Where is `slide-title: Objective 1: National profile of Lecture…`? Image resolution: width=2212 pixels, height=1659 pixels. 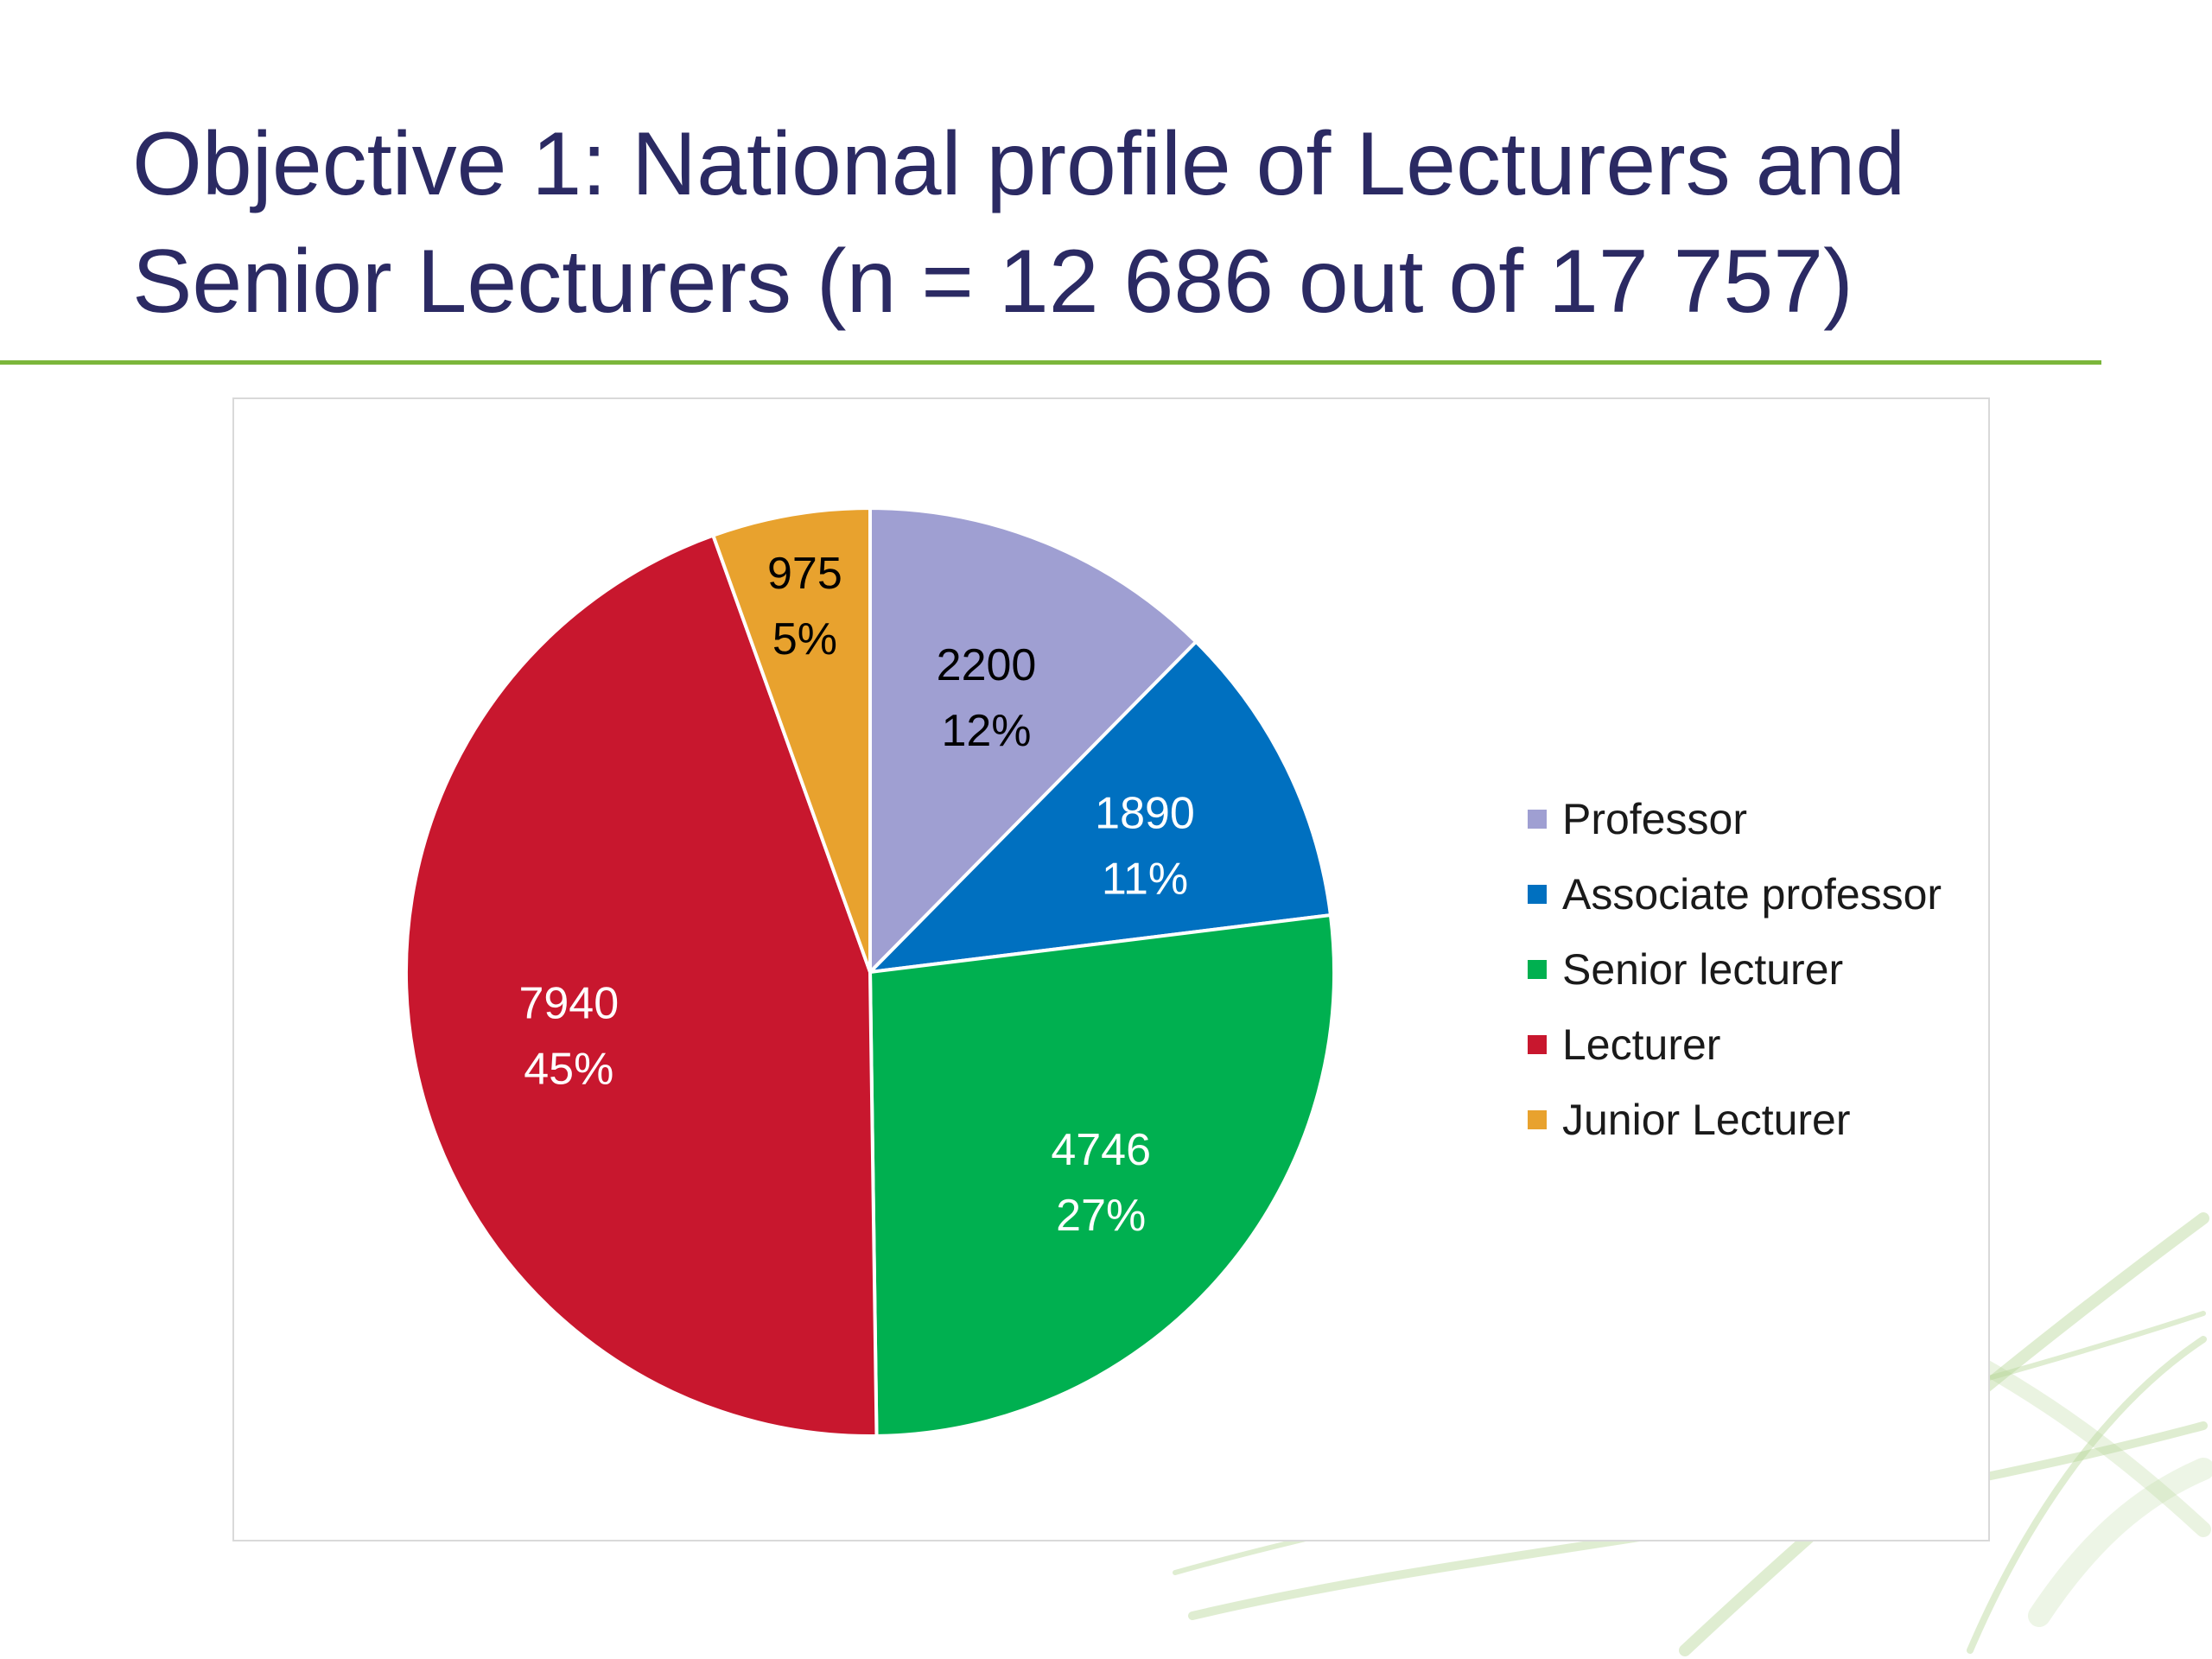 slide-title: Objective 1: National profile of Lecture… is located at coordinates (1019, 223).